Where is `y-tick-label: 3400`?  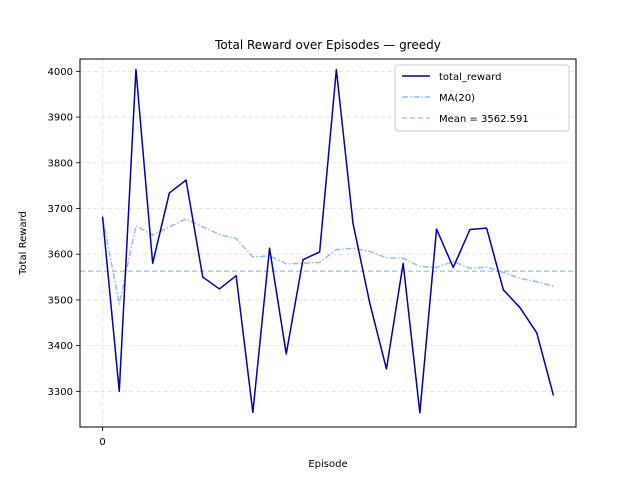
y-tick-label: 3400 is located at coordinates (60, 346).